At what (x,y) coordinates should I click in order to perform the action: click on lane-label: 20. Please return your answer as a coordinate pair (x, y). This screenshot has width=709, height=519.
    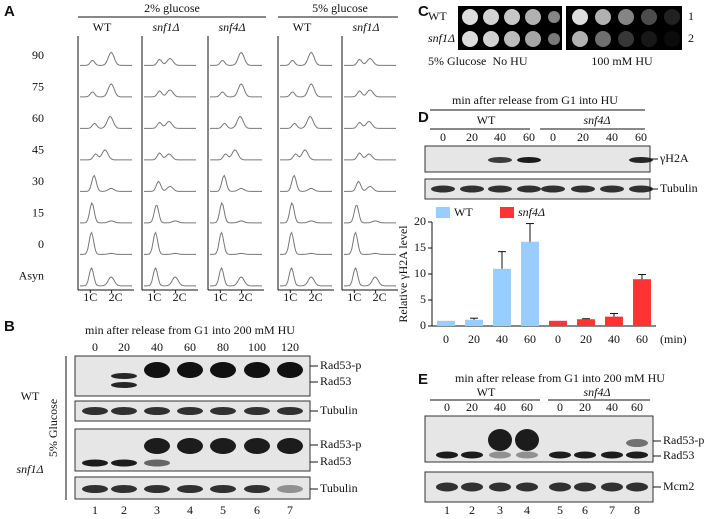
    Looking at the image, I should click on (124, 347).